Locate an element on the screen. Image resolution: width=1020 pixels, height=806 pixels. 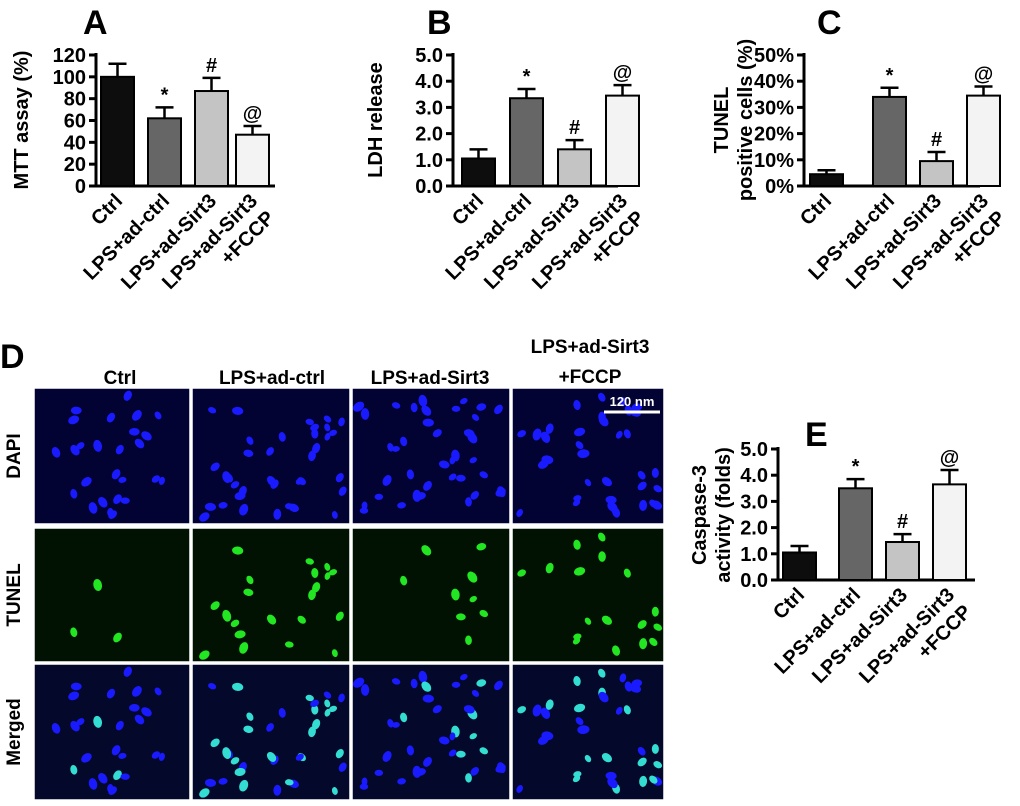
category-label: Ctrl is located at coordinates (107, 210).